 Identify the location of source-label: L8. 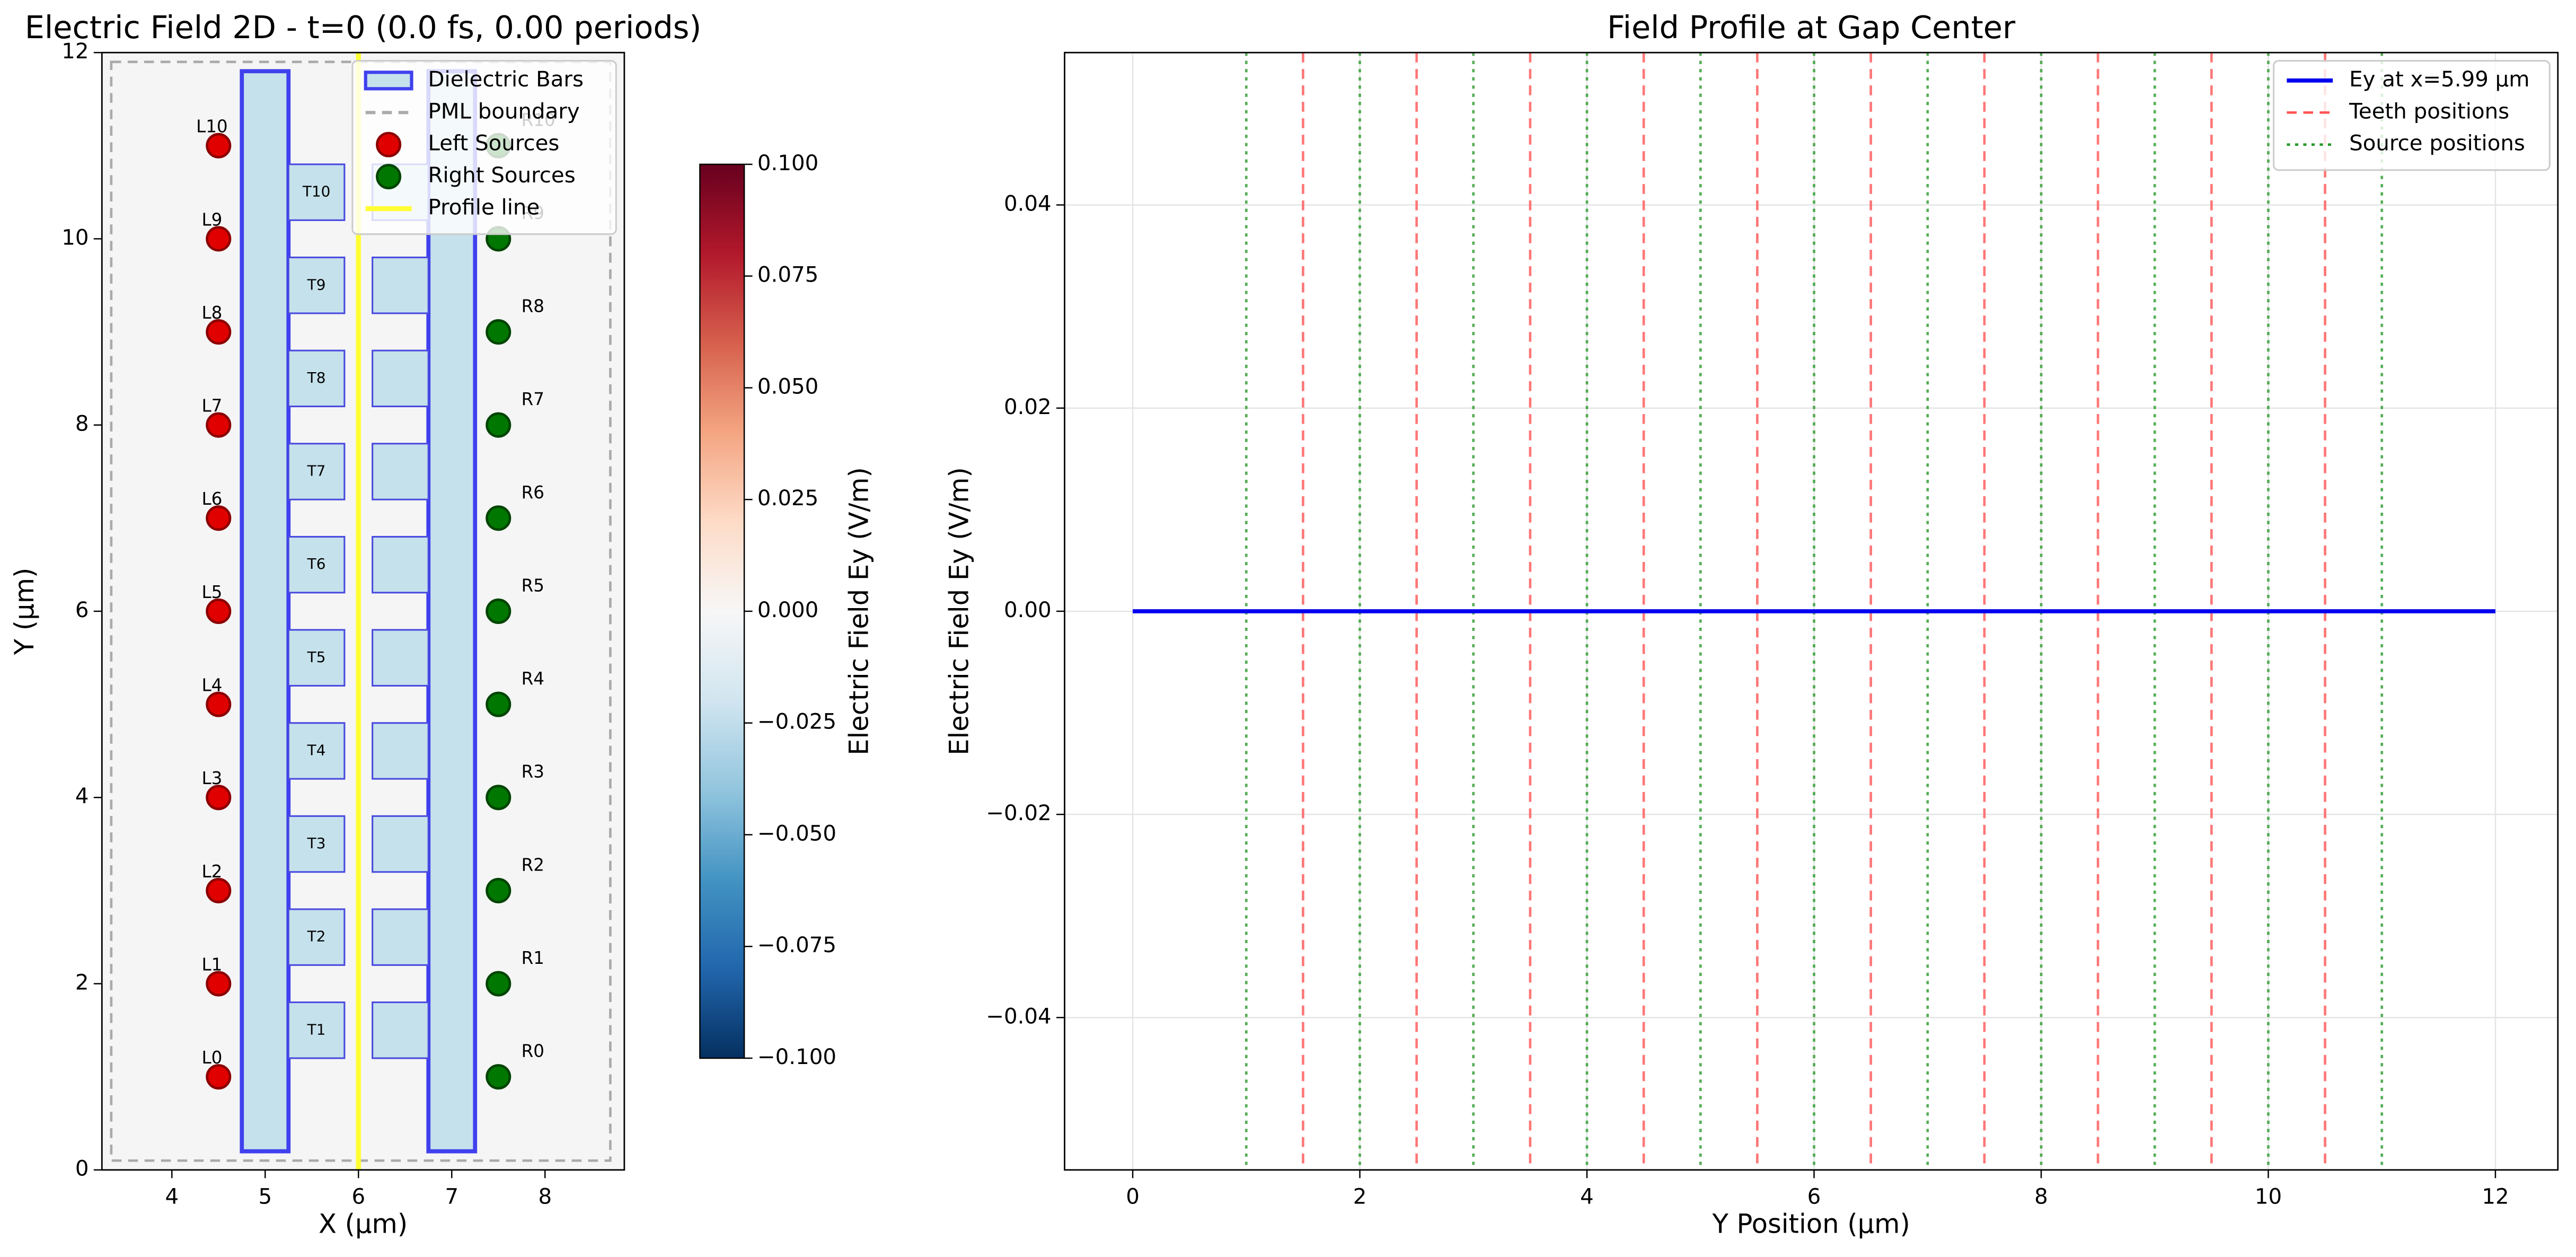
(211, 313).